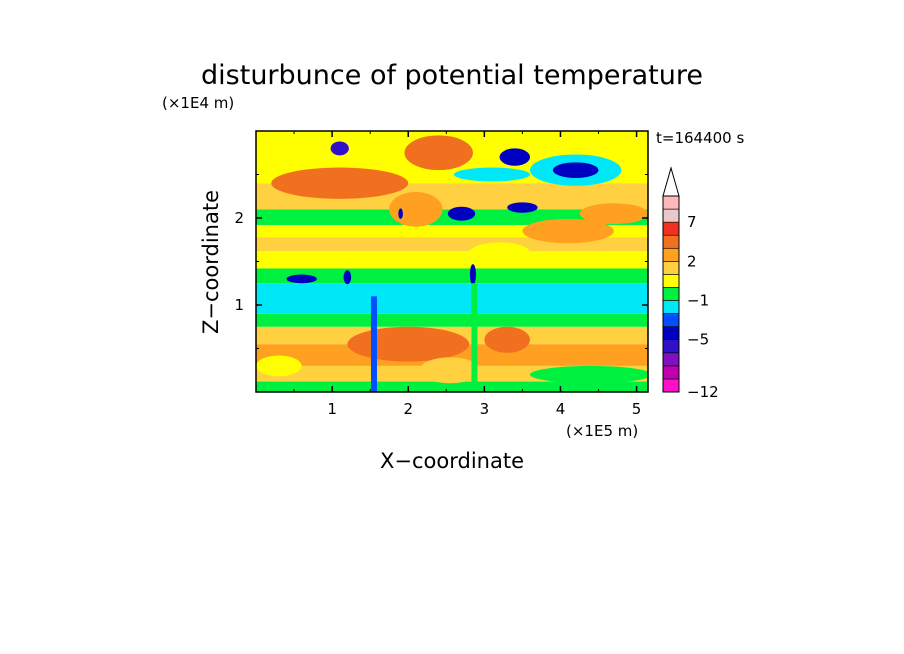 Image resolution: width=904 pixels, height=654 pixels. Describe the element at coordinates (332, 409) in the screenshot. I see `x-tick-label: 1` at that location.